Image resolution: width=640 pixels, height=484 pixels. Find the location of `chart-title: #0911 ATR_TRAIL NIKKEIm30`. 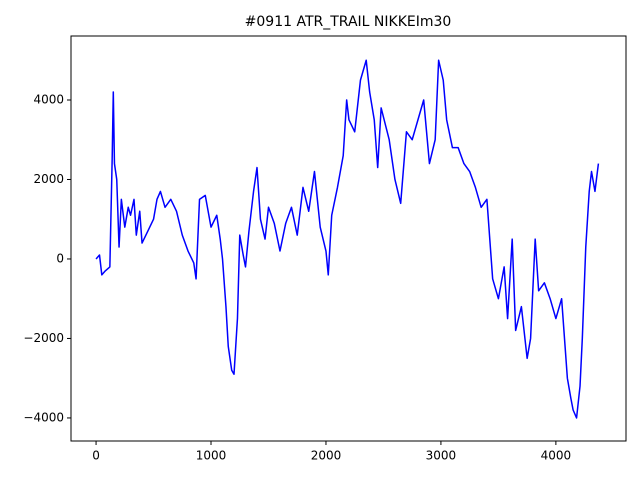

chart-title: #0911 ATR_TRAIL NIKKEIm30 is located at coordinates (348, 22).